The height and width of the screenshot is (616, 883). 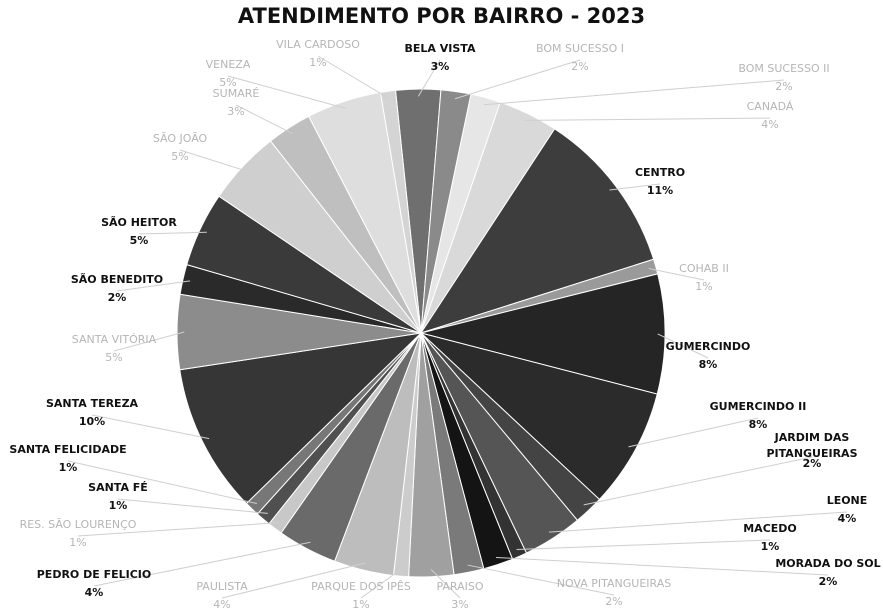 I want to click on slice-label-cohab-ii: COHAB II, so click(x=704, y=268).